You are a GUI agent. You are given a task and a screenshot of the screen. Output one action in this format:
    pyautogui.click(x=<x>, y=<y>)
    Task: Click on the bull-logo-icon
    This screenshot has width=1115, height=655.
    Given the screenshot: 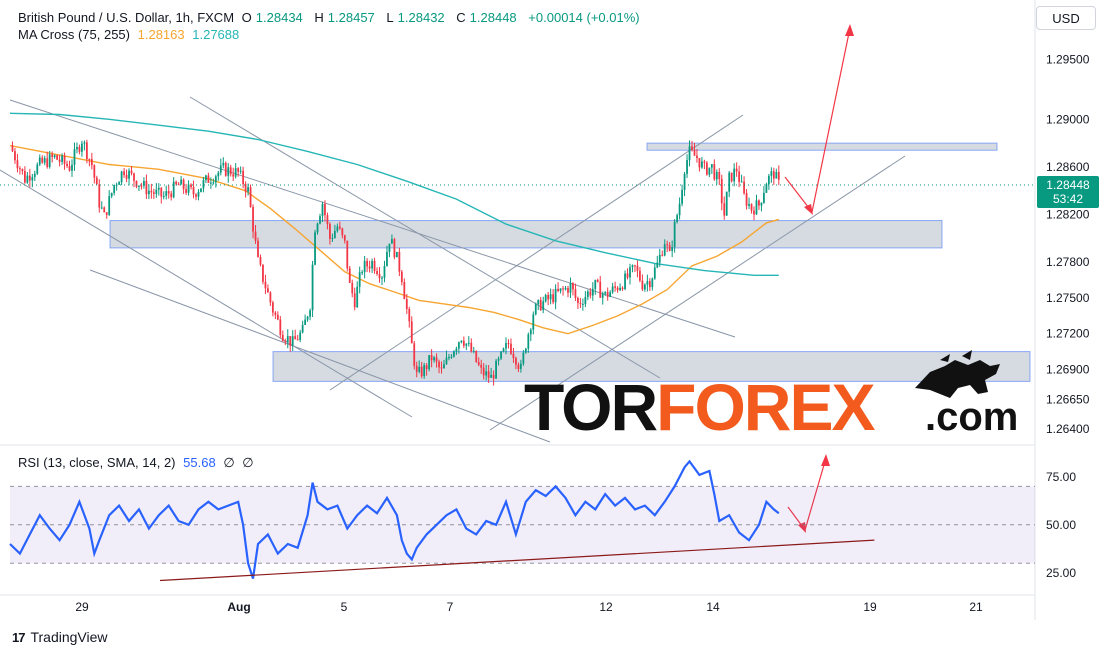 What is the action you would take?
    pyautogui.click(x=957, y=374)
    